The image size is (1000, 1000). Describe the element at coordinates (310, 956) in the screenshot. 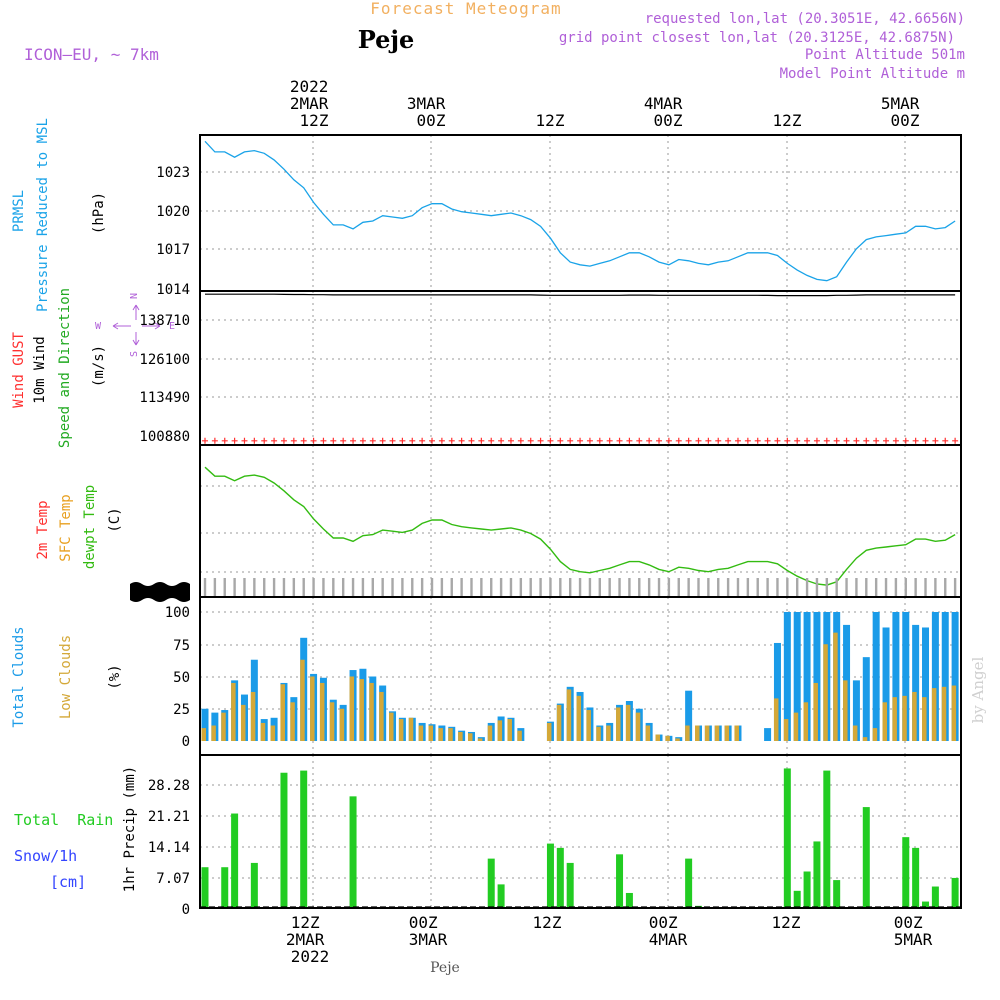

I see `bottom-axis-label-1-line-3: 2022` at that location.